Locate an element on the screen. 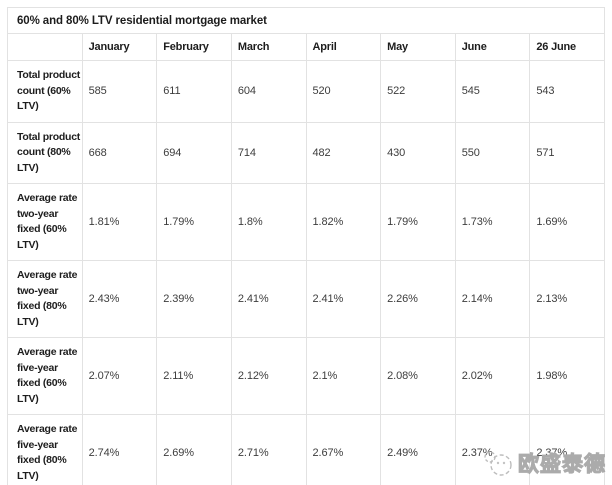 The width and height of the screenshot is (612, 485). header-row: January February March April May June 26 June is located at coordinates (306, 47).